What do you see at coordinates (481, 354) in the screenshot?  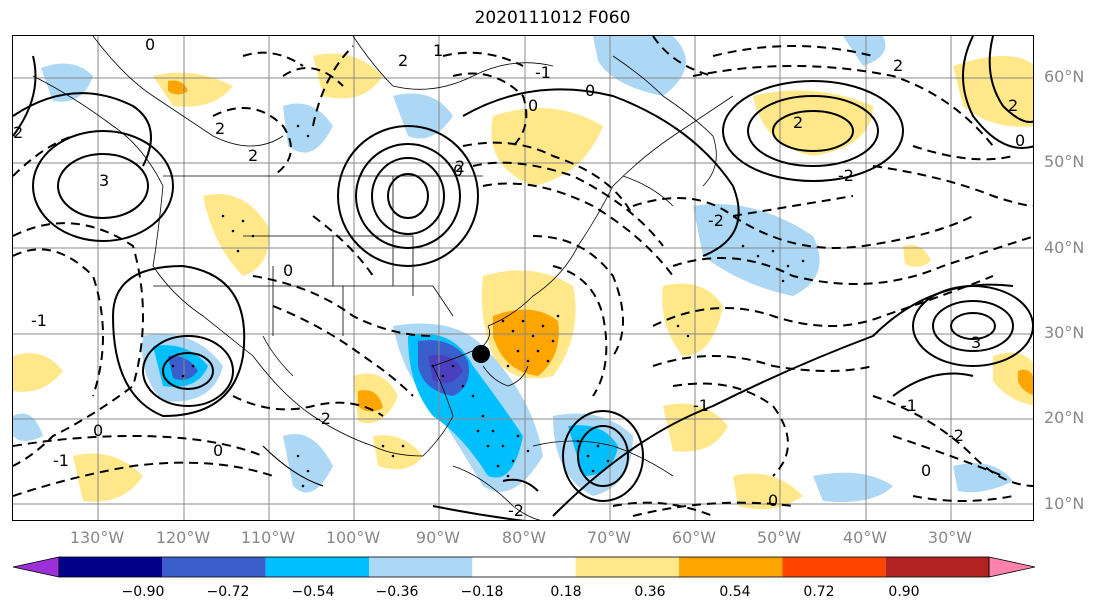 I see `center-marker` at bounding box center [481, 354].